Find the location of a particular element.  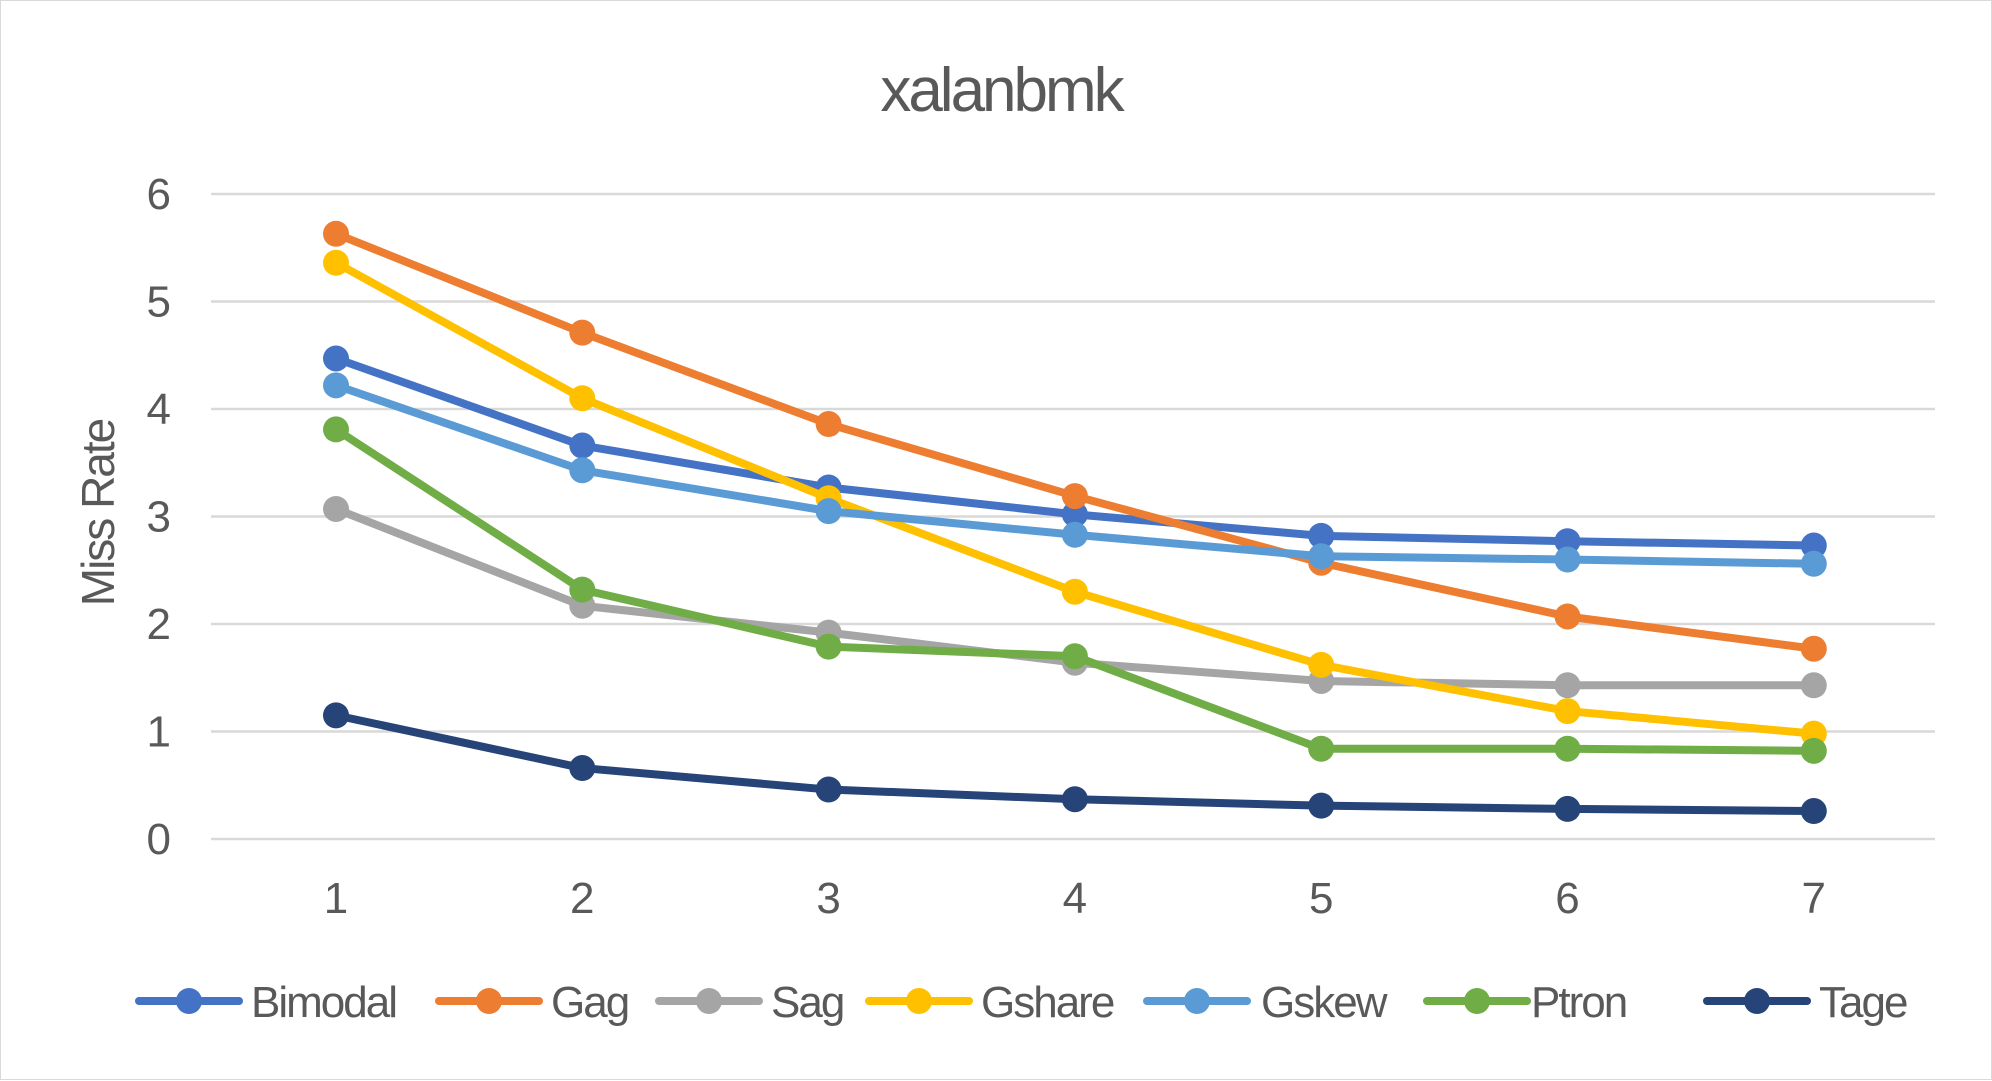

legend-label: Sag is located at coordinates (807, 1002).